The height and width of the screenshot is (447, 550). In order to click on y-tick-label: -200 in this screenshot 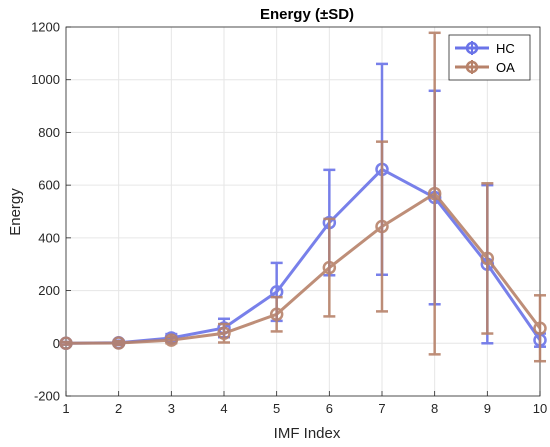, I will do `click(47, 396)`.